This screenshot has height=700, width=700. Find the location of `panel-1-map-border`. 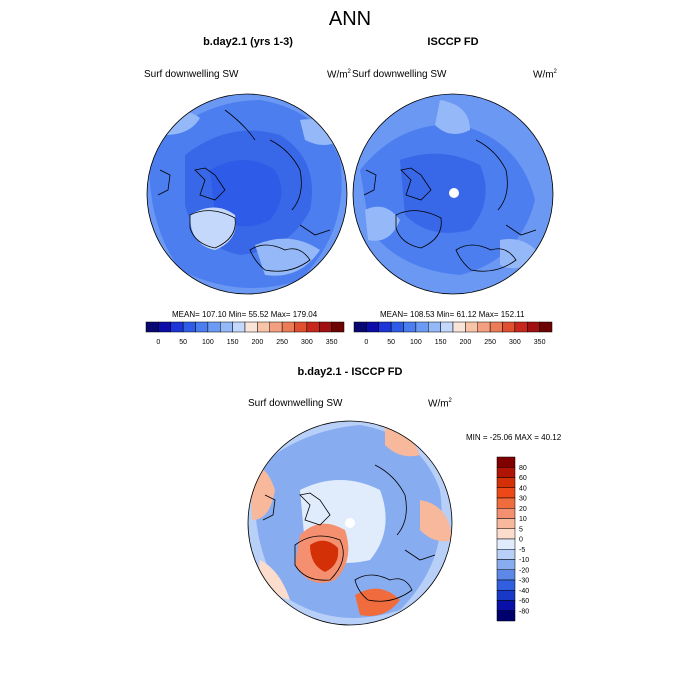

panel-1-map-border is located at coordinates (247, 194).